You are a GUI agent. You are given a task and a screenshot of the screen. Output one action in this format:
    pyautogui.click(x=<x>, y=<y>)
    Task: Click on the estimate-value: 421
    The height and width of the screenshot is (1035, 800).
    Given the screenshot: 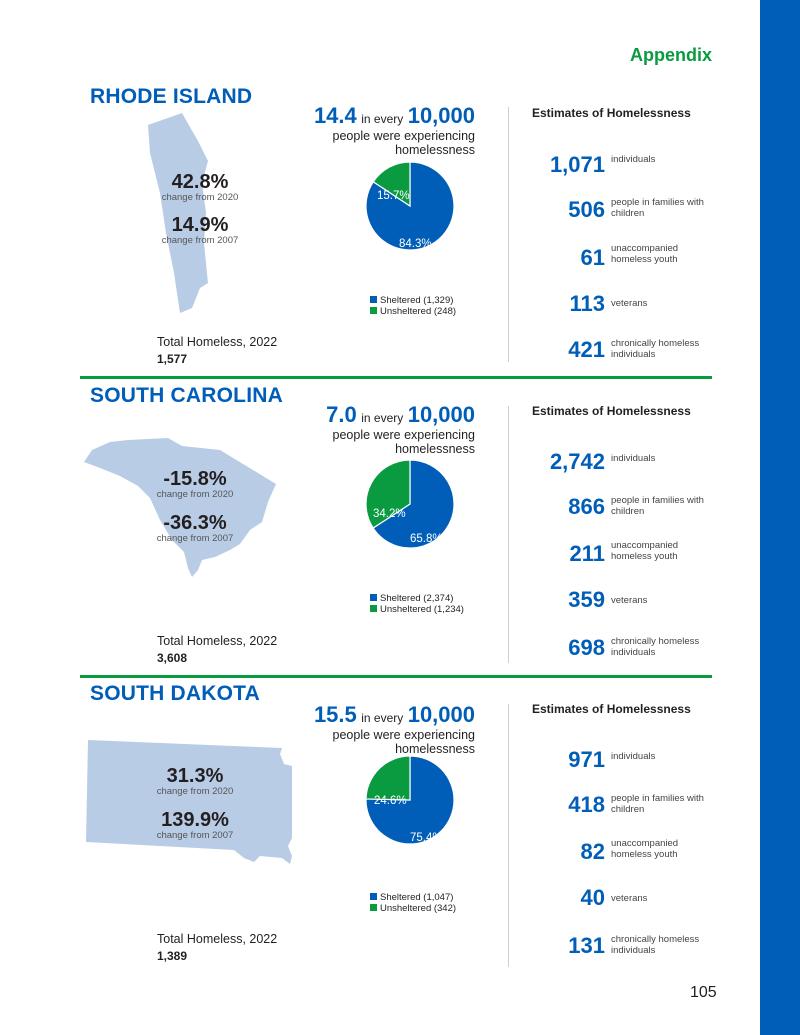 What is the action you would take?
    pyautogui.click(x=586, y=349)
    